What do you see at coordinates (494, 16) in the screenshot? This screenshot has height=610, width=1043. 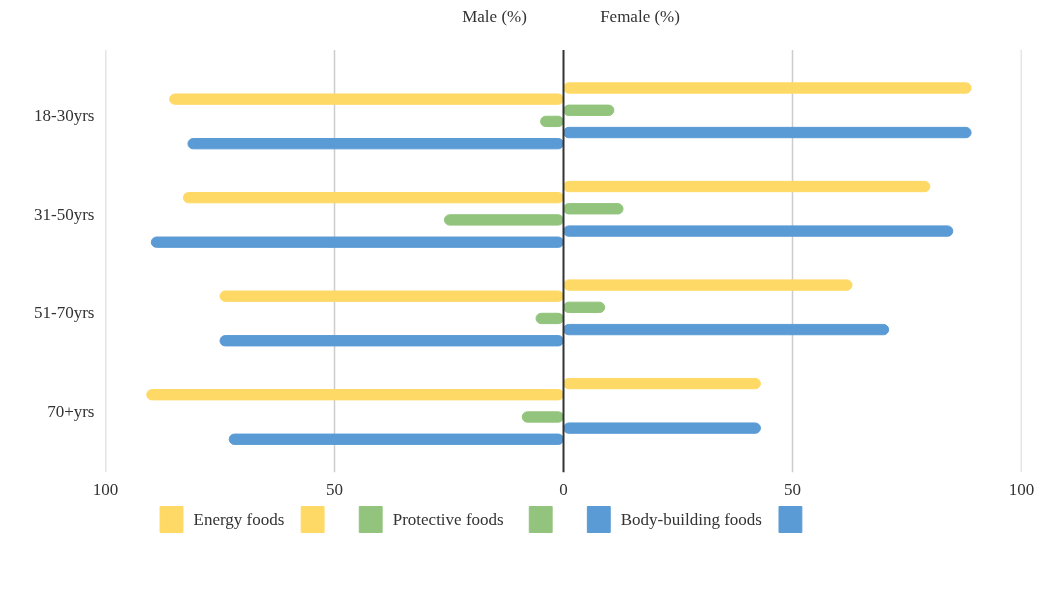 I see `text: Male (%)` at bounding box center [494, 16].